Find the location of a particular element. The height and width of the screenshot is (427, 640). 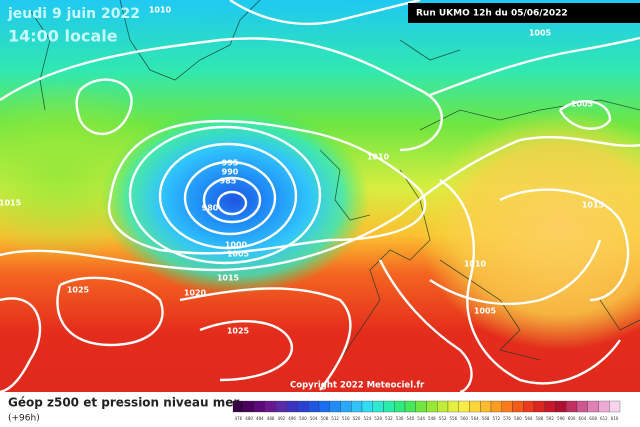

colorbar-label: 516 is located at coordinates (346, 418).